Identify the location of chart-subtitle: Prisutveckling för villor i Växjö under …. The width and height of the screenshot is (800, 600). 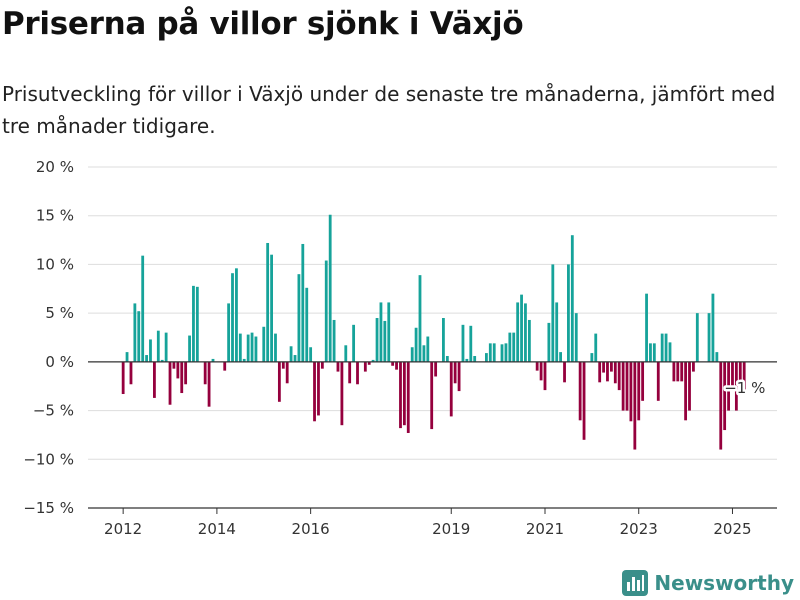
(389, 110).